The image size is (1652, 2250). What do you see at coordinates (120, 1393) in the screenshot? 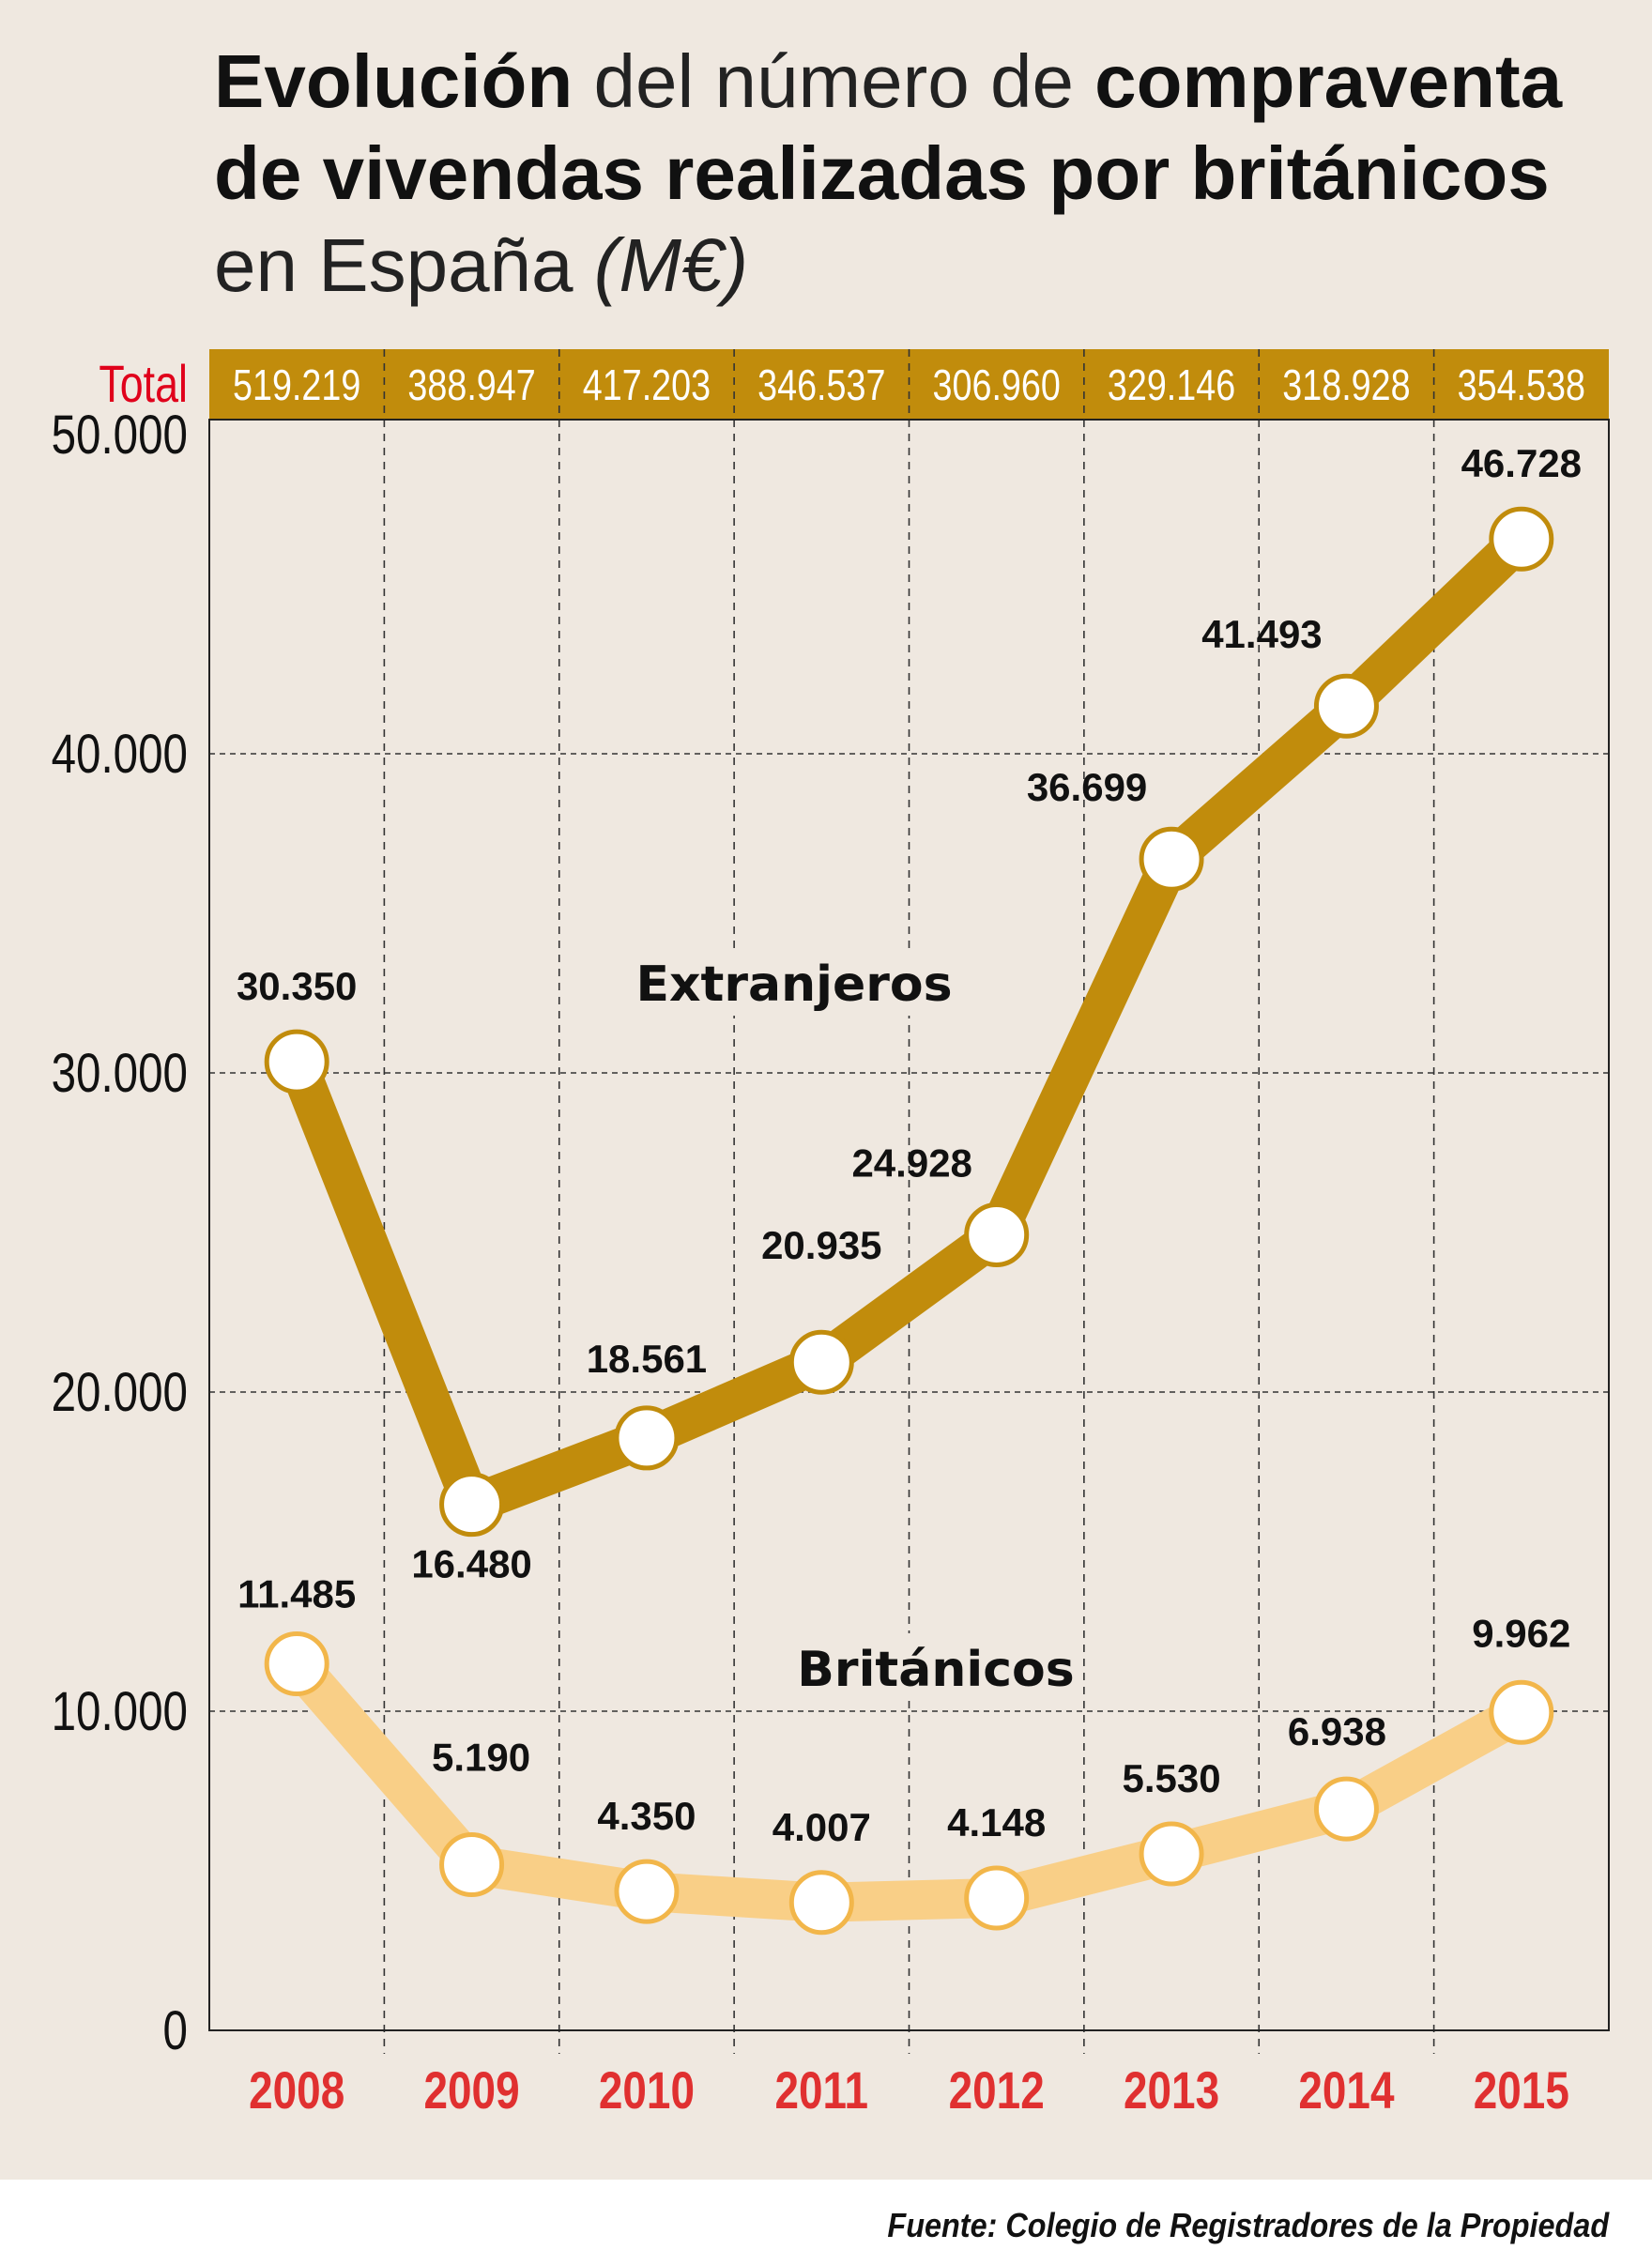
I see `y-tick-label: 20.000` at bounding box center [120, 1393].